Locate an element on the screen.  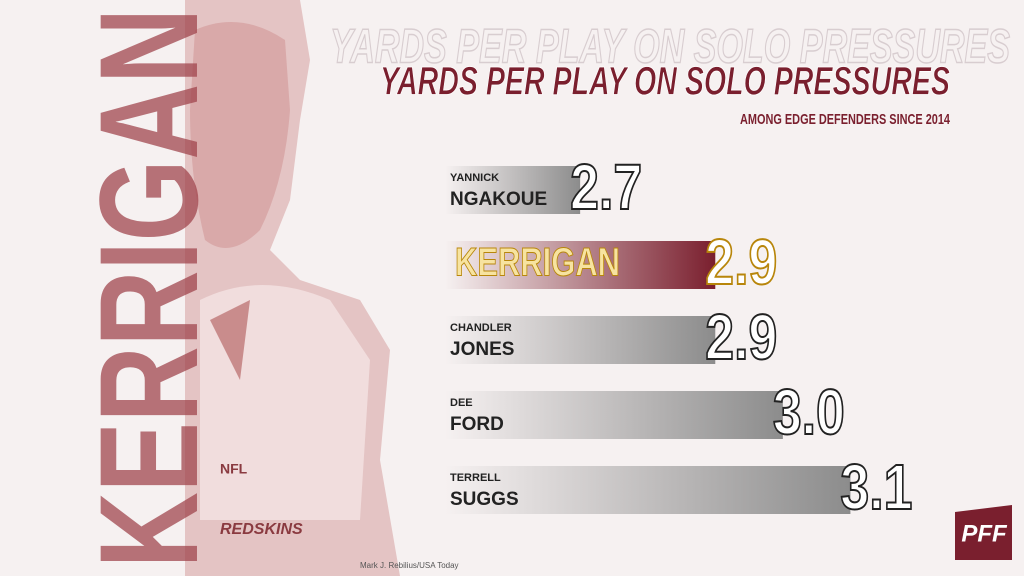
first-name: DEE is located at coordinates (461, 403).